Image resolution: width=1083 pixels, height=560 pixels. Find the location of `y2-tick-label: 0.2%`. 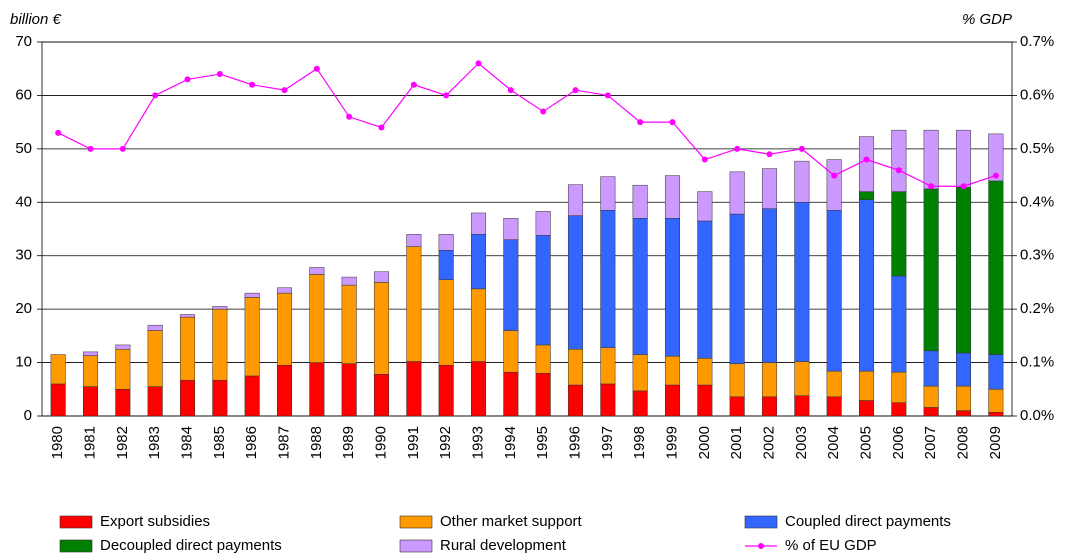

y2-tick-label: 0.2% is located at coordinates (1037, 308).